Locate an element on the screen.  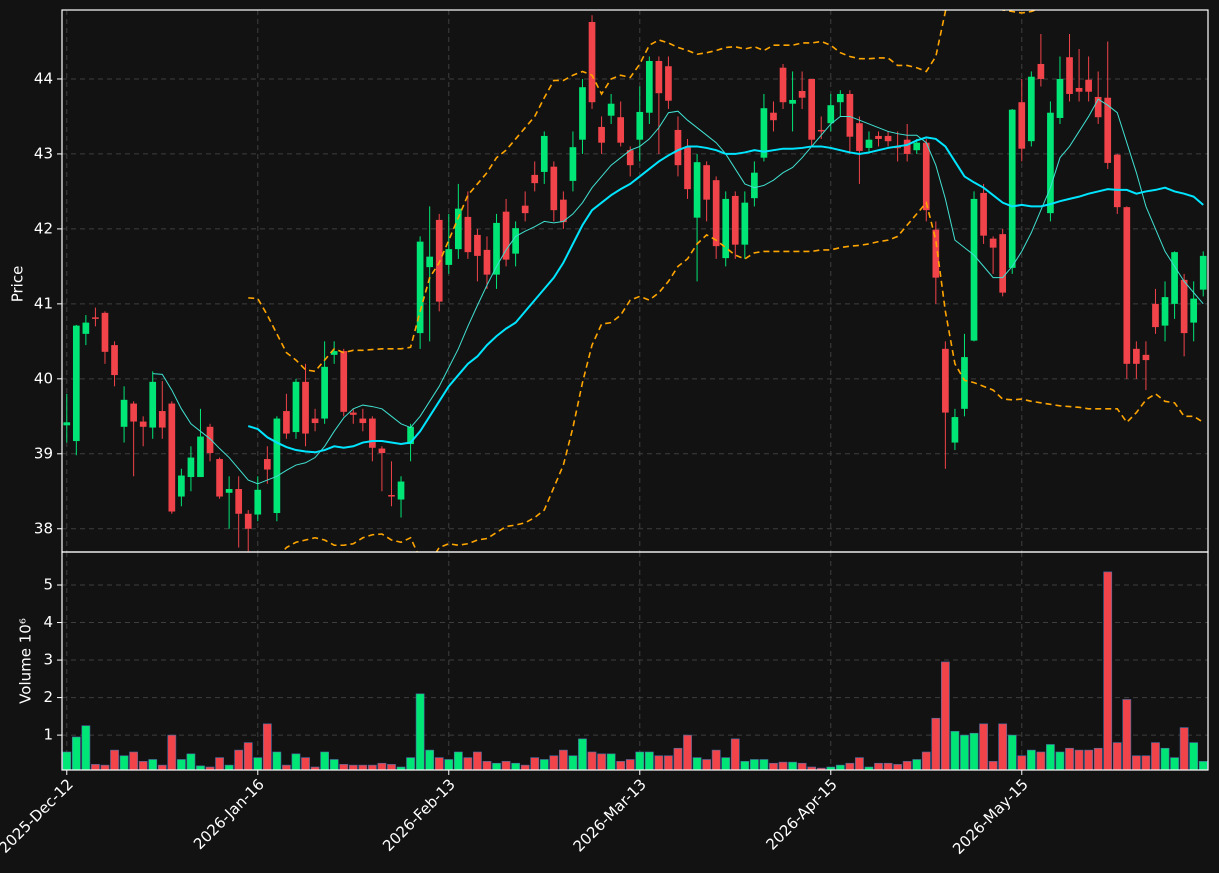
y-tick-label: 43 is located at coordinates (43, 153).